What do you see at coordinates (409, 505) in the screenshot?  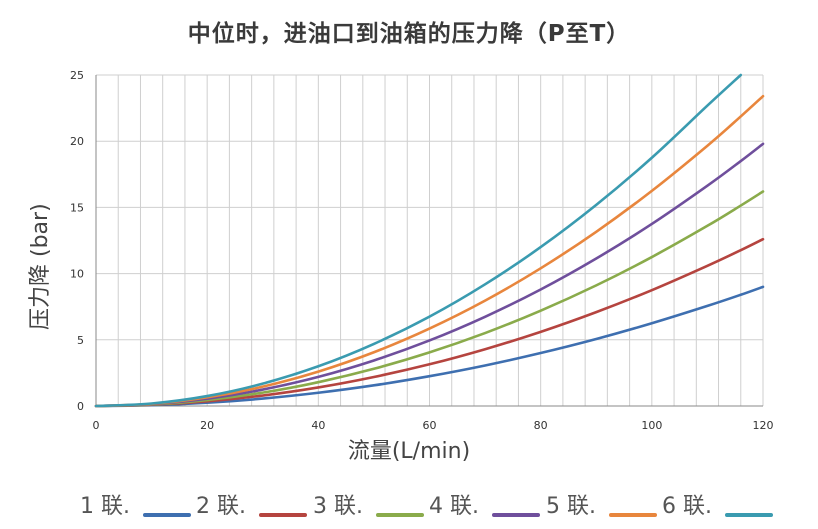 I see `legend: 1 联. 2 联. 3 联. 4 联. 5 联. 6 联.` at bounding box center [409, 505].